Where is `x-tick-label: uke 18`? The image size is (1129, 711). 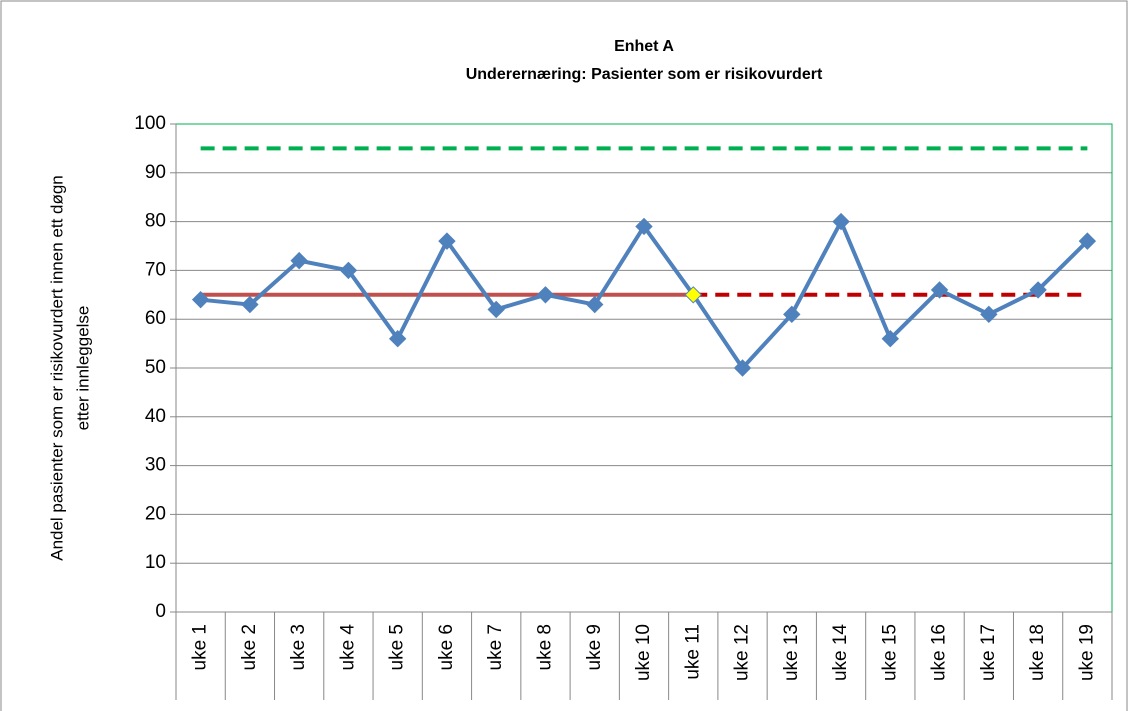 x-tick-label: uke 18 is located at coordinates (1037, 652).